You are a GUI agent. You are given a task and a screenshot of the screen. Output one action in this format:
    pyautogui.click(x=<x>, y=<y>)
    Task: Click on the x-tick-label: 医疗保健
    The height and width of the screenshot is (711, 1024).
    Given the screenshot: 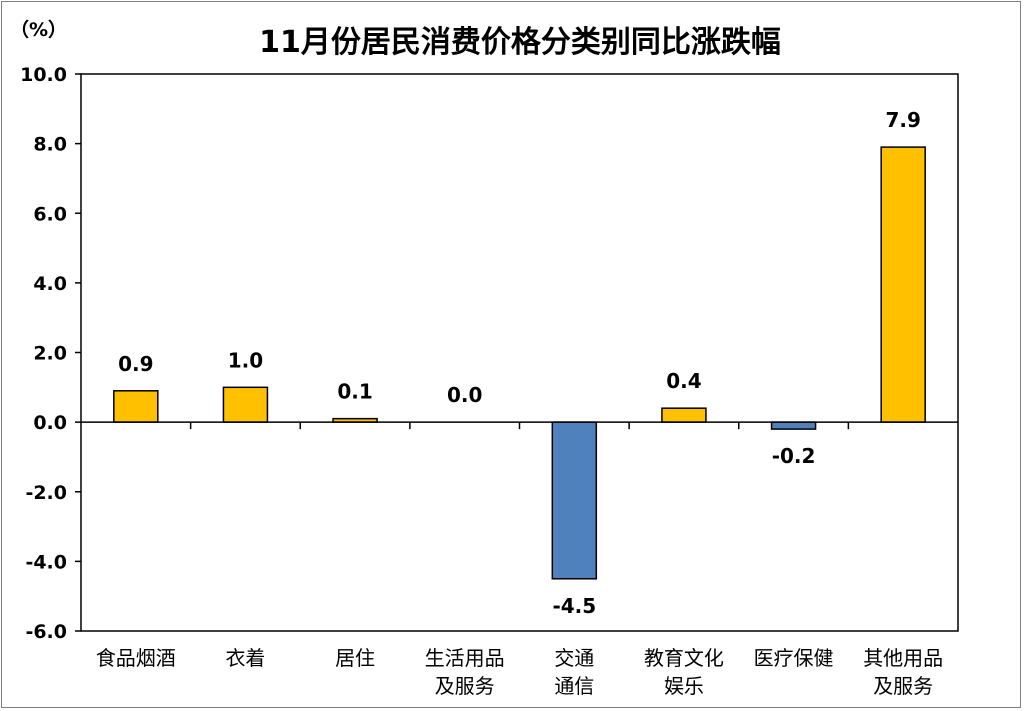 What is the action you would take?
    pyautogui.click(x=794, y=658)
    